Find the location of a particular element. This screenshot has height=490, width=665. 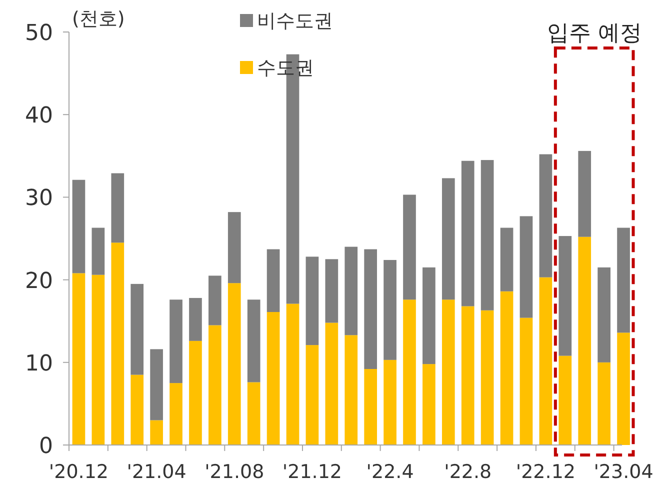

y-tick-label: 40 is located at coordinates (39, 116).